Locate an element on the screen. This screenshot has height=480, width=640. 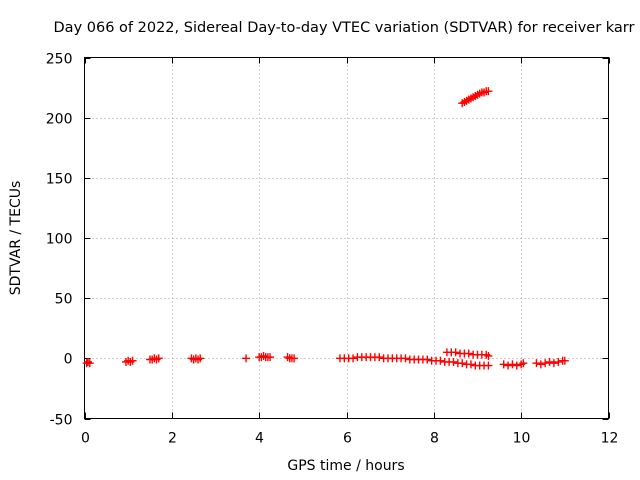
x-tick-label: 0 is located at coordinates (85, 439).